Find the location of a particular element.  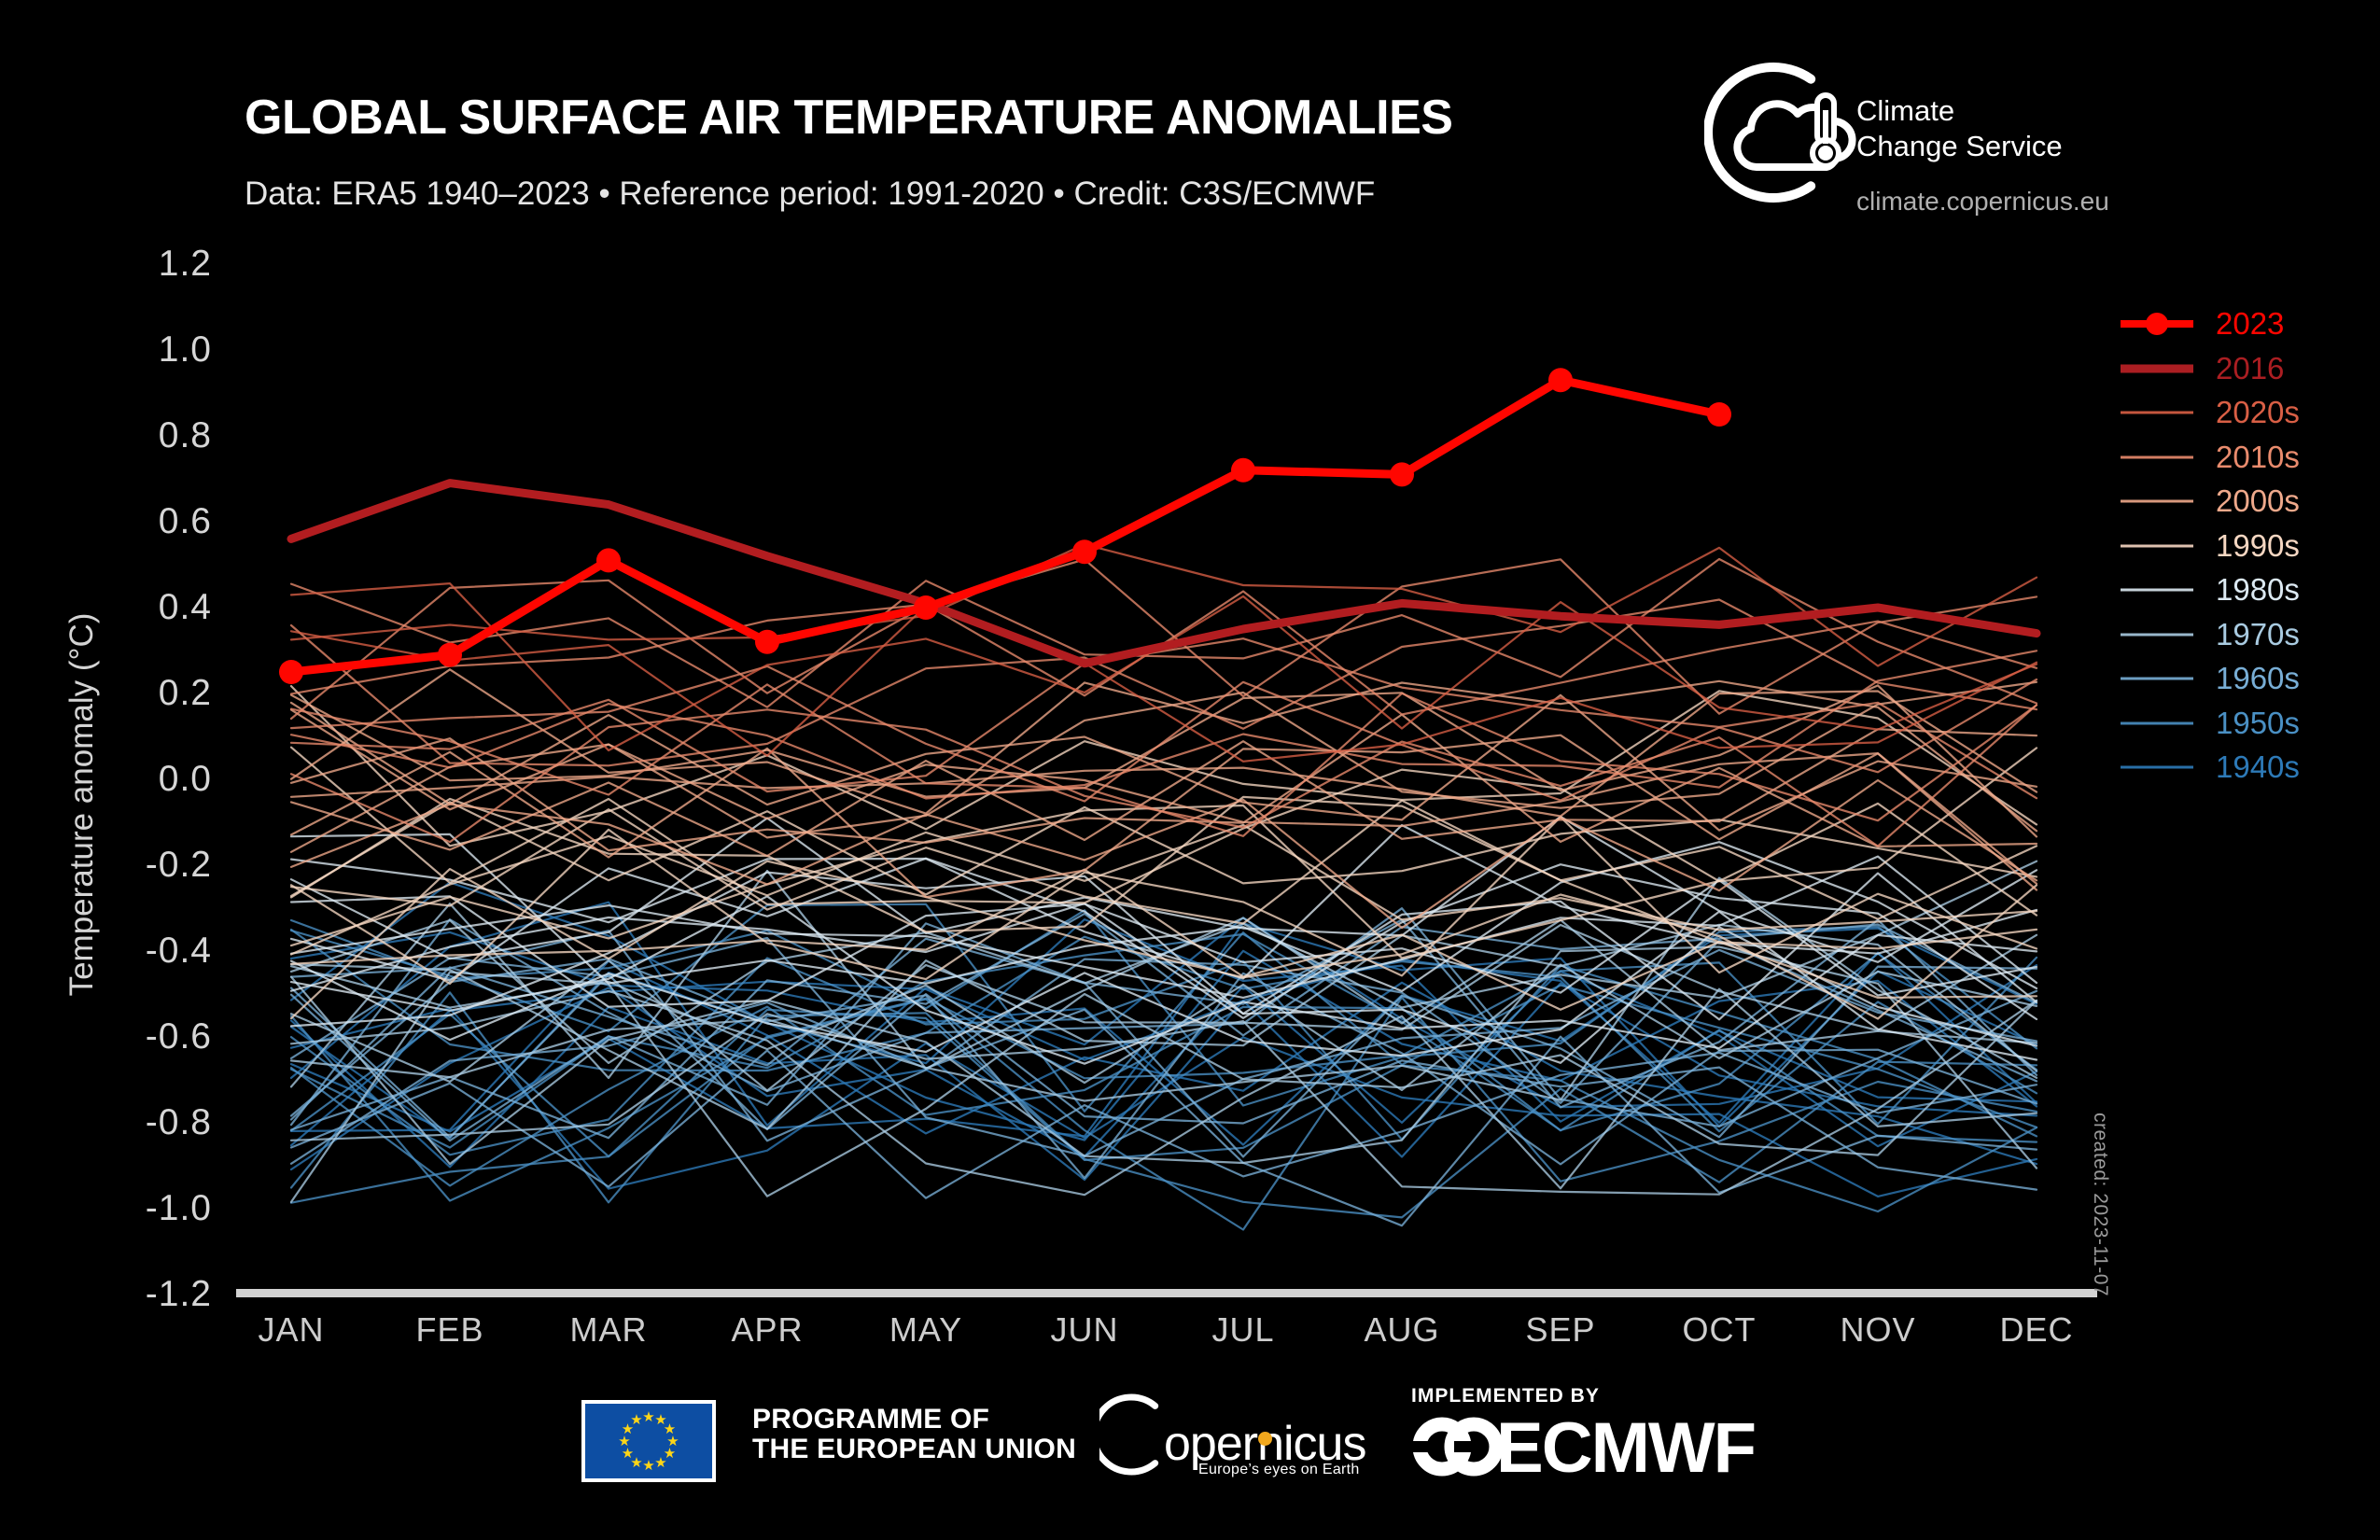

legend-item-1980s: 1980s is located at coordinates (2209, 589).